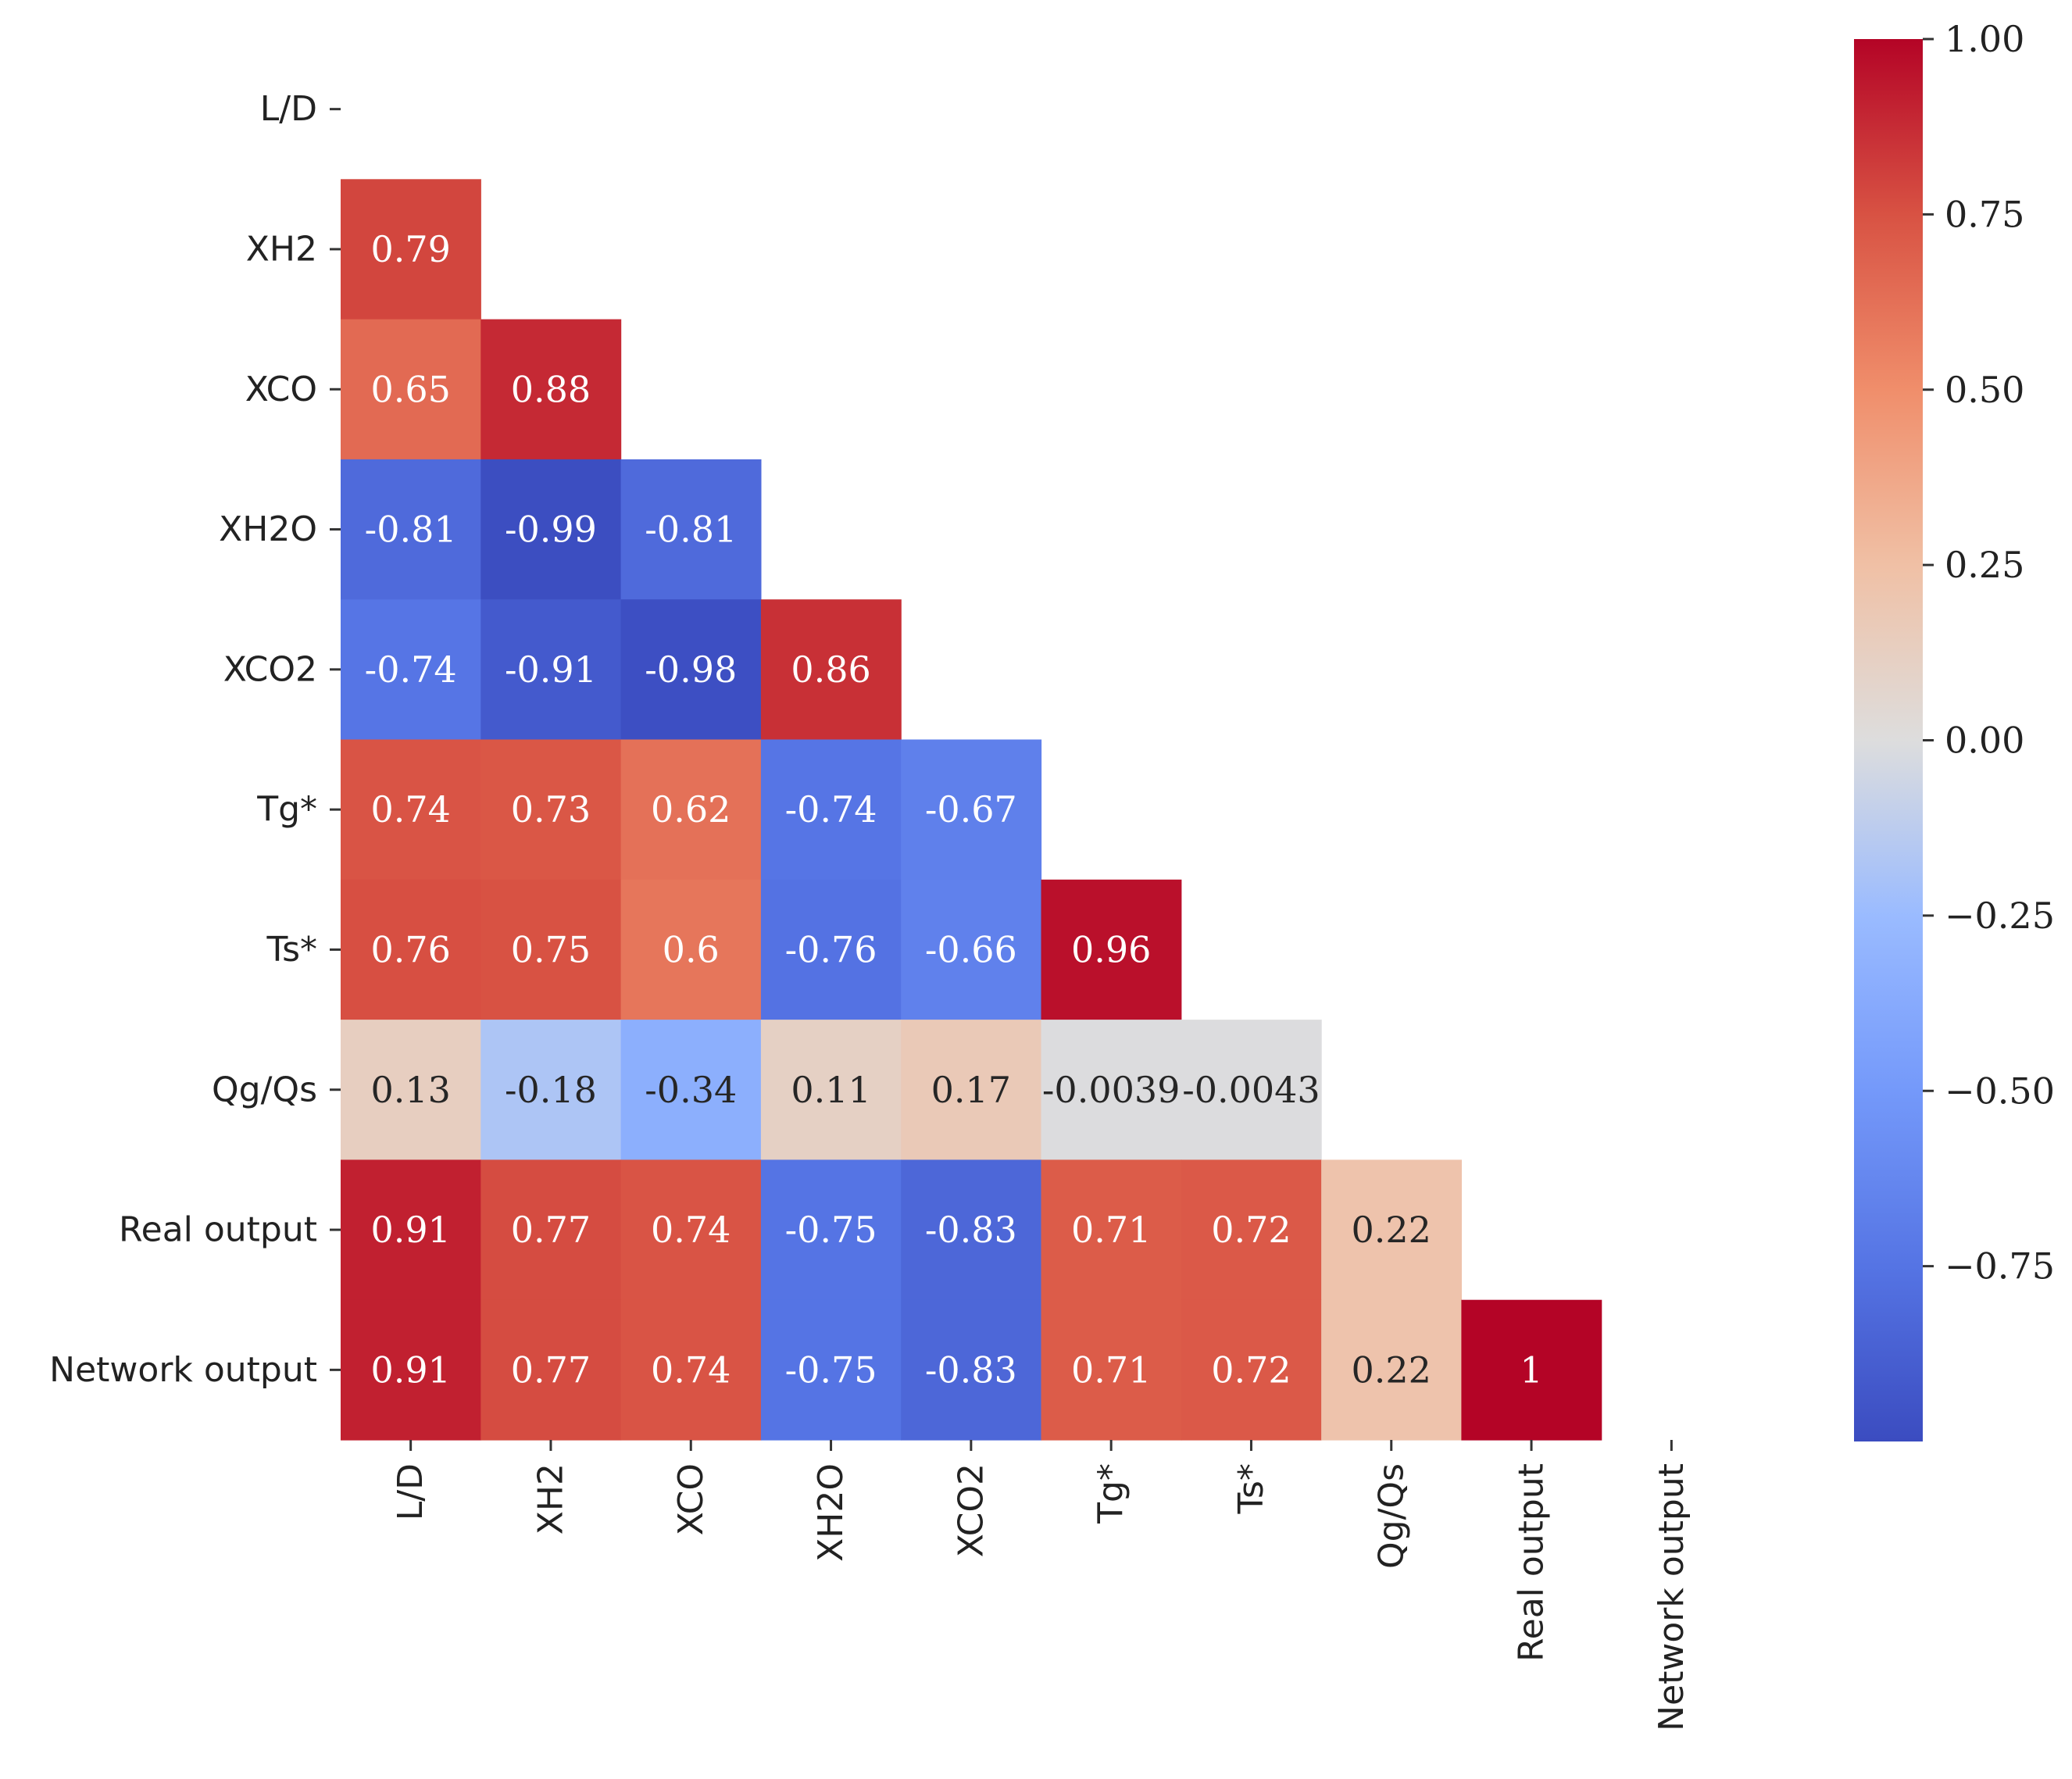 Image resolution: width=2072 pixels, height=1779 pixels. Describe the element at coordinates (410, 389) in the screenshot. I see `cell-value-label: 0.65` at that location.